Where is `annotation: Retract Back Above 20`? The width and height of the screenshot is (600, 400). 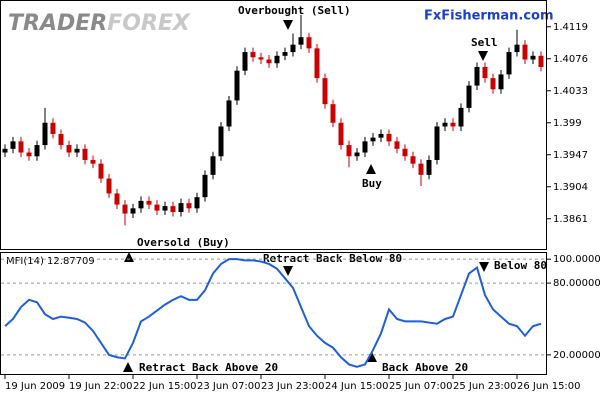
annotation: Retract Back Above 20 is located at coordinates (208, 367).